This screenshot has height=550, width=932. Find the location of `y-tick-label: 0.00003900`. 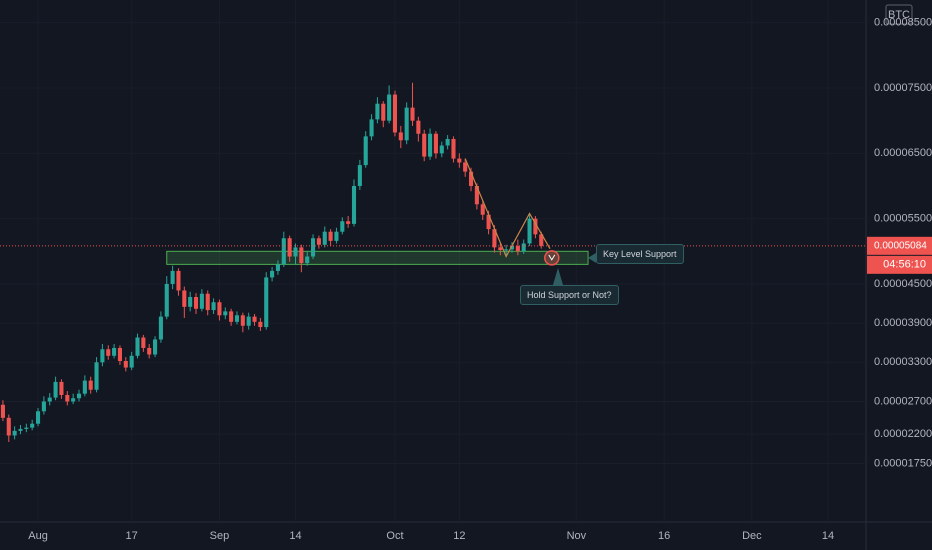

y-tick-label: 0.00003900 is located at coordinates (903, 323).